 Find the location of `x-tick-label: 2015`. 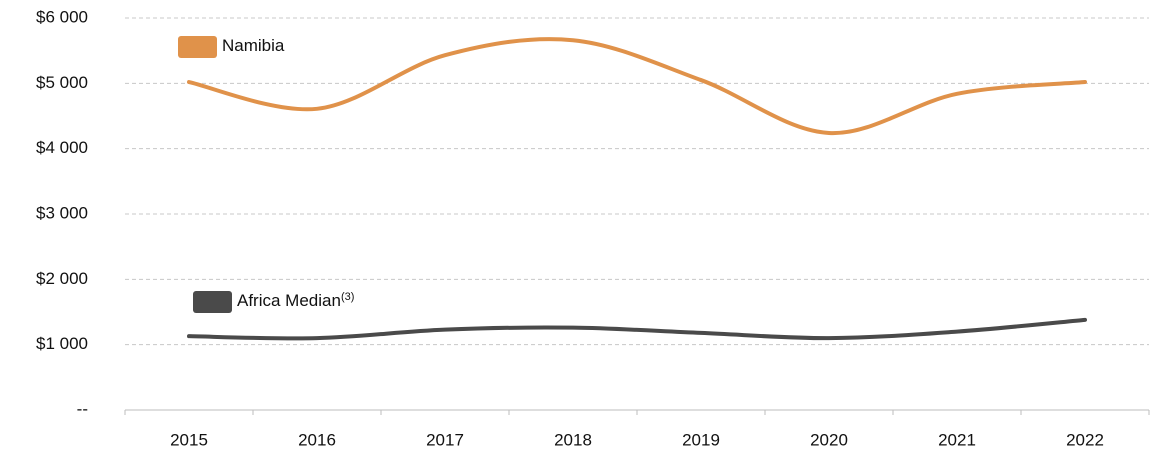

x-tick-label: 2015 is located at coordinates (189, 439).